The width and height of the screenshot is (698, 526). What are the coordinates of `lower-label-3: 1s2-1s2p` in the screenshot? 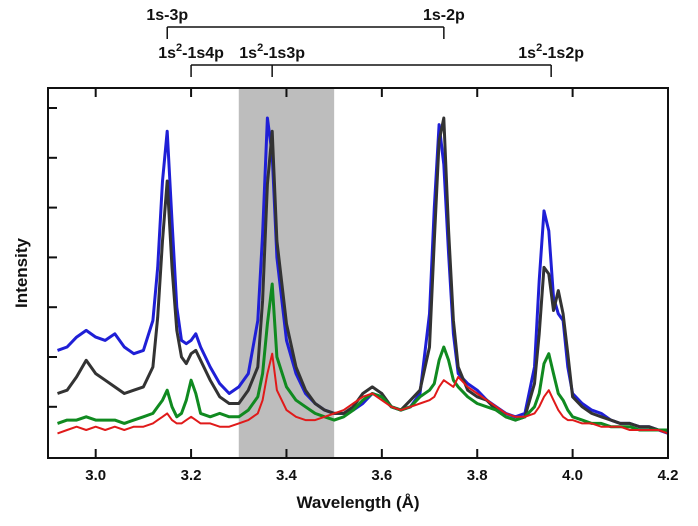 It's located at (551, 52).